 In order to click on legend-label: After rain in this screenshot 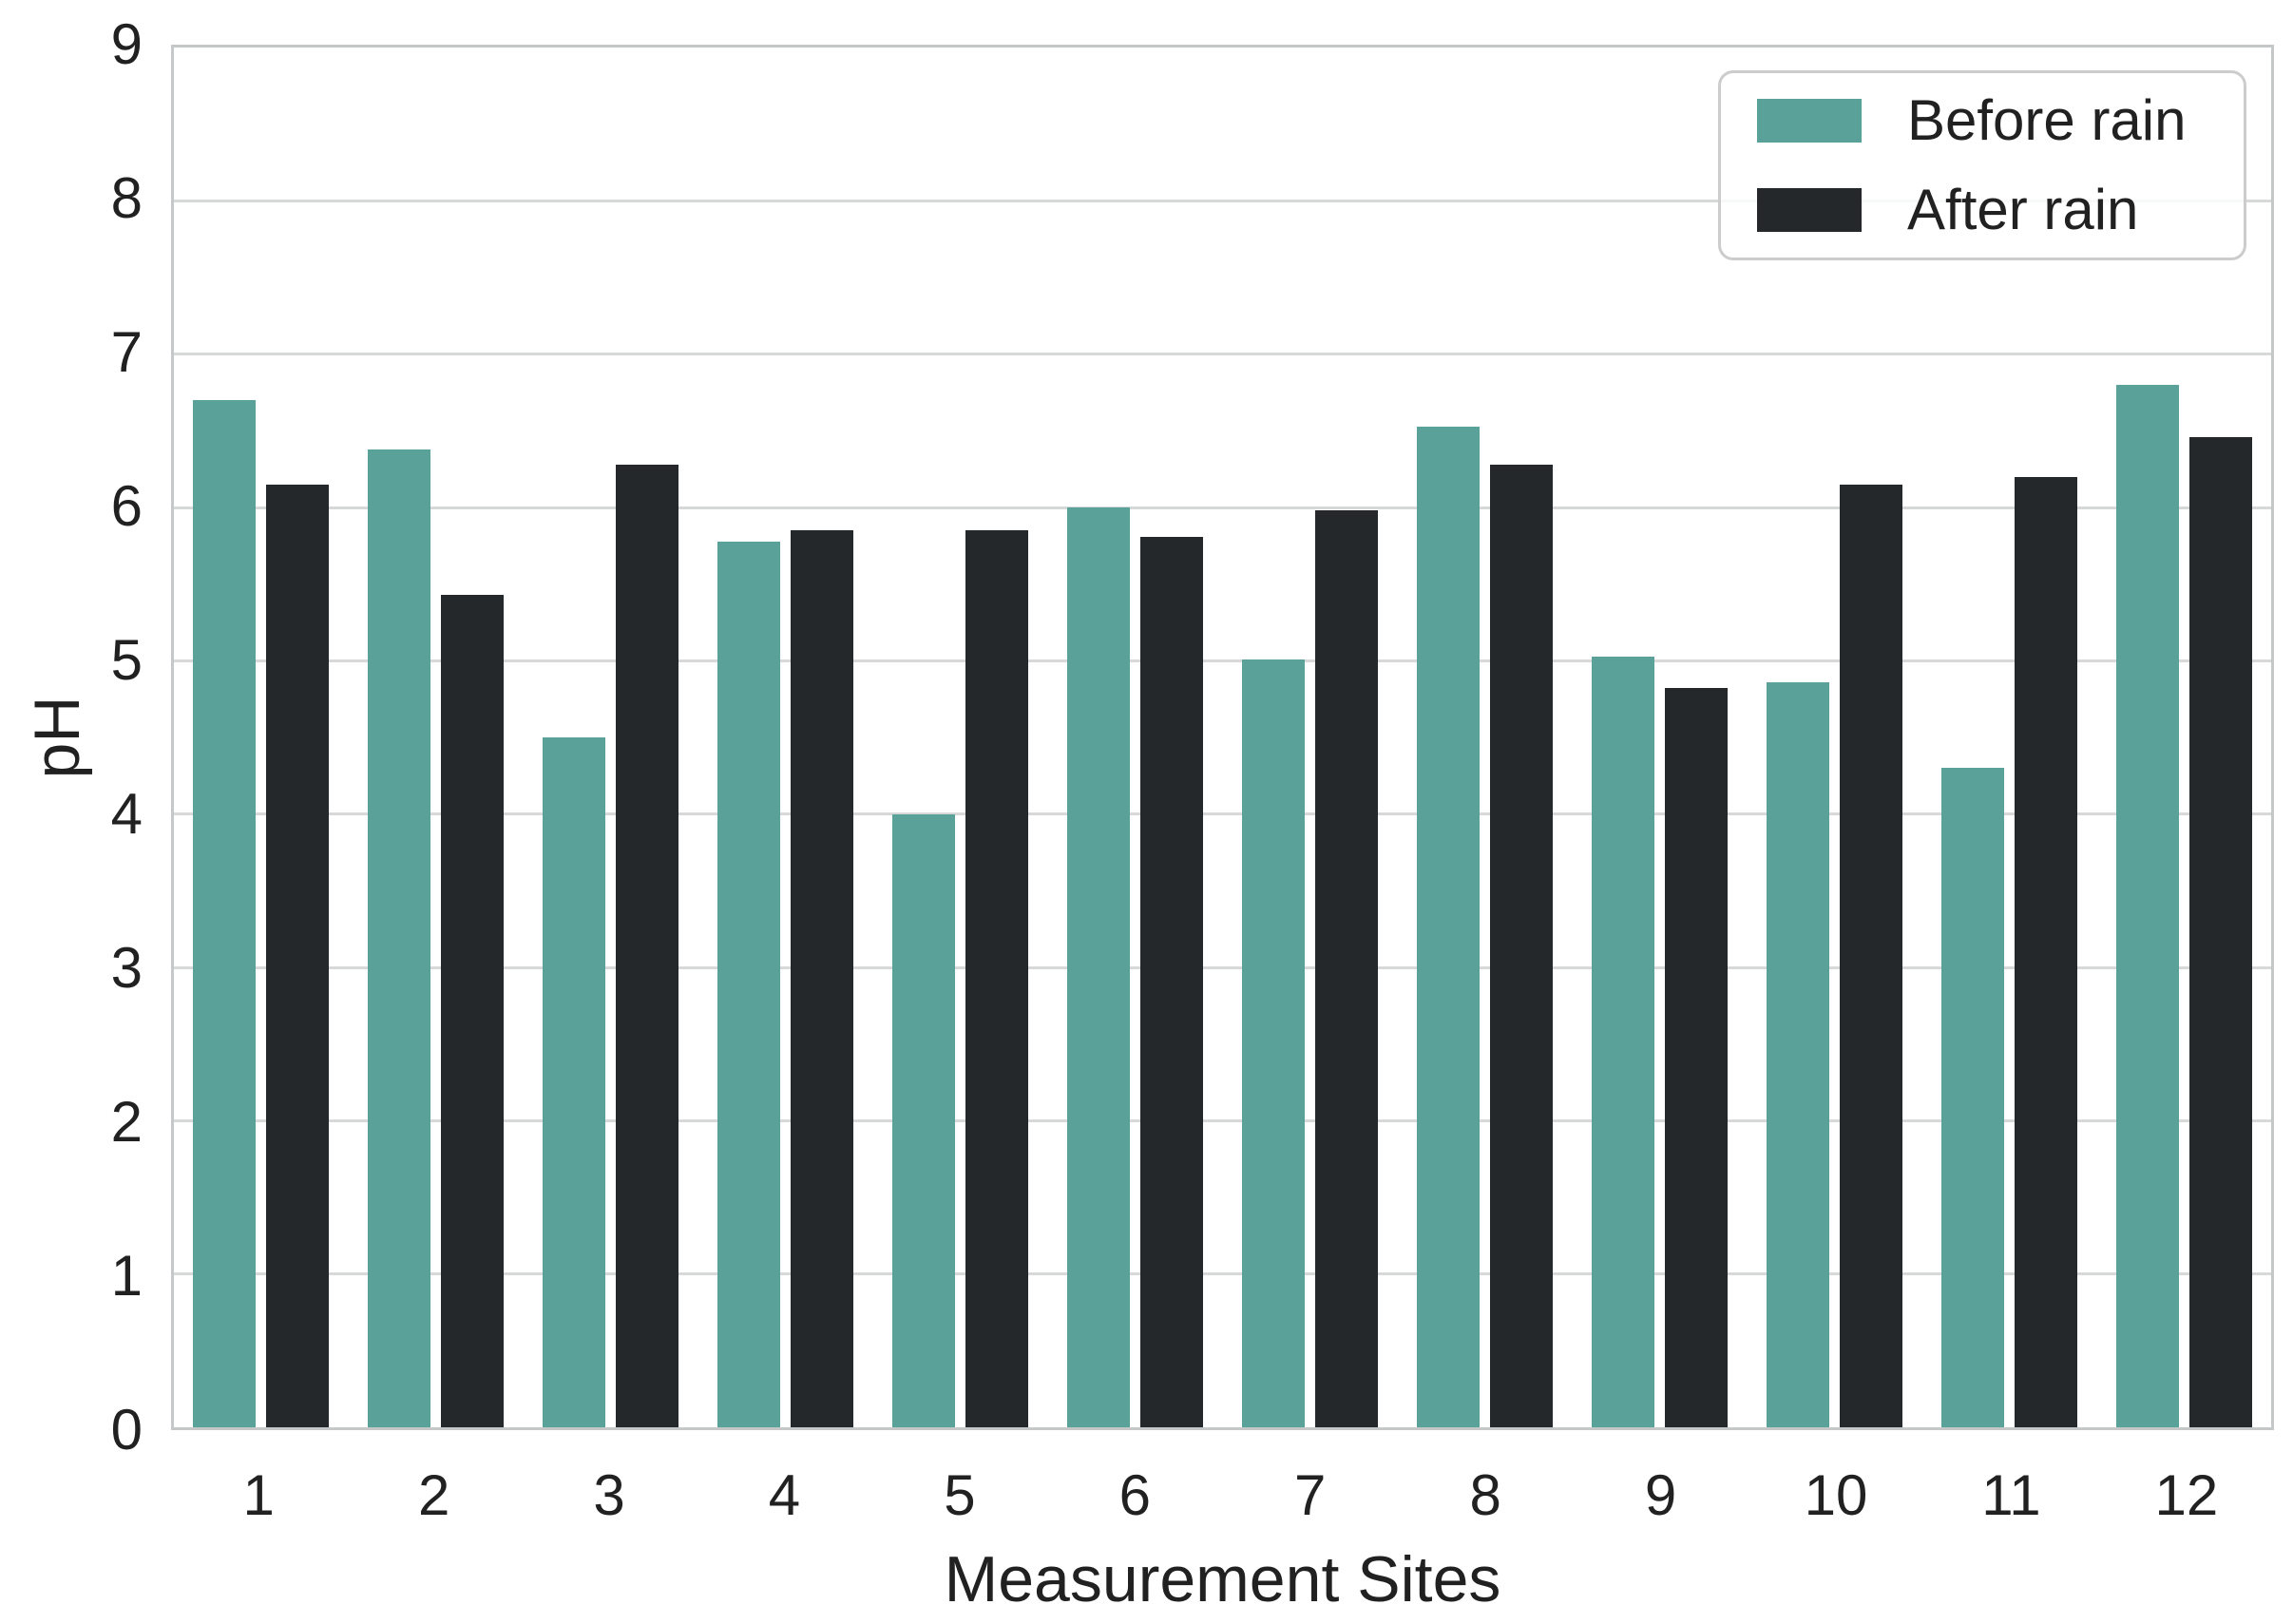, I will do `click(2023, 209)`.